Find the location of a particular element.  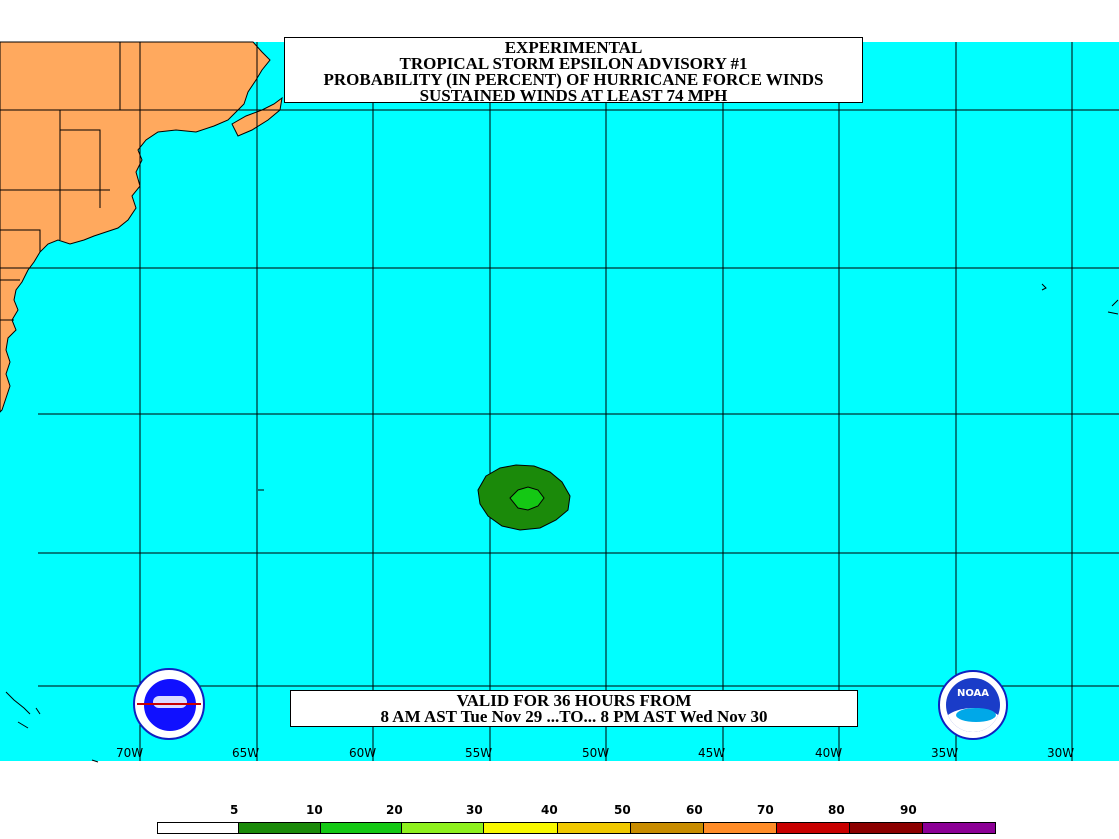

legend-threshold-90: 90 is located at coordinates (908, 810).